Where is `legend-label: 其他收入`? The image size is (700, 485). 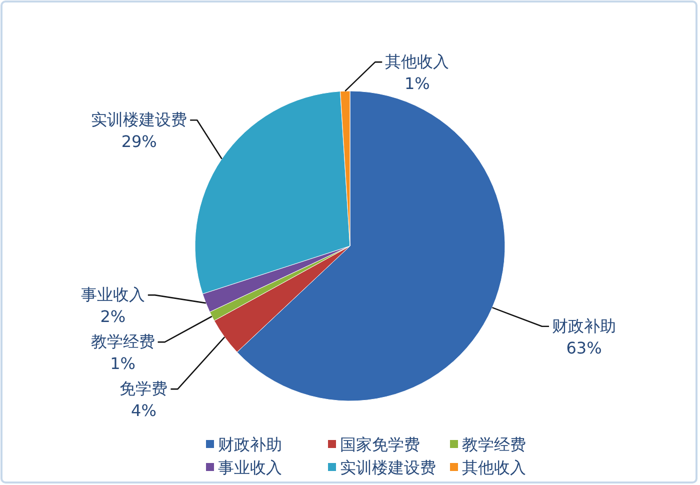 legend-label: 其他收入 is located at coordinates (494, 467).